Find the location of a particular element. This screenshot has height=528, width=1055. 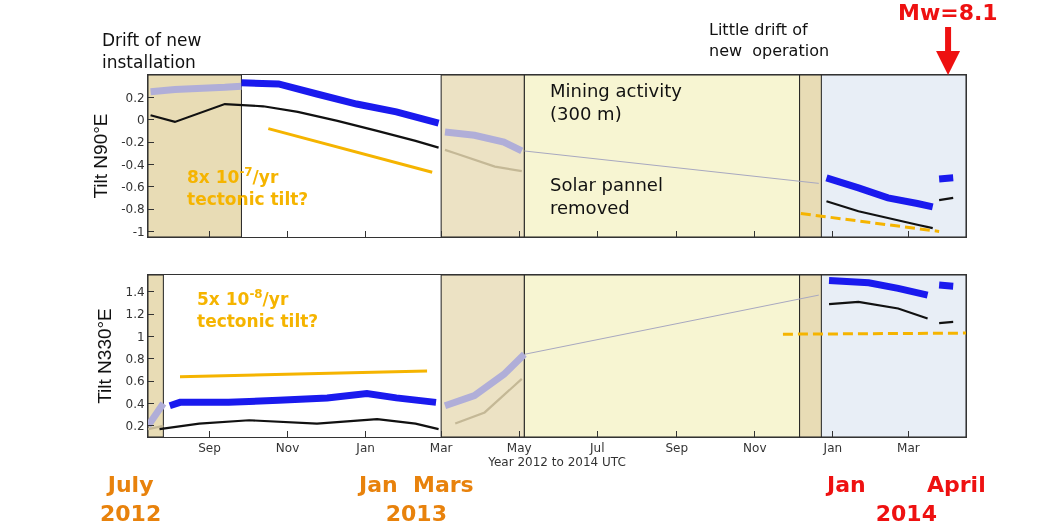

y-tick-label: 0.6 is located at coordinates (135, 381).